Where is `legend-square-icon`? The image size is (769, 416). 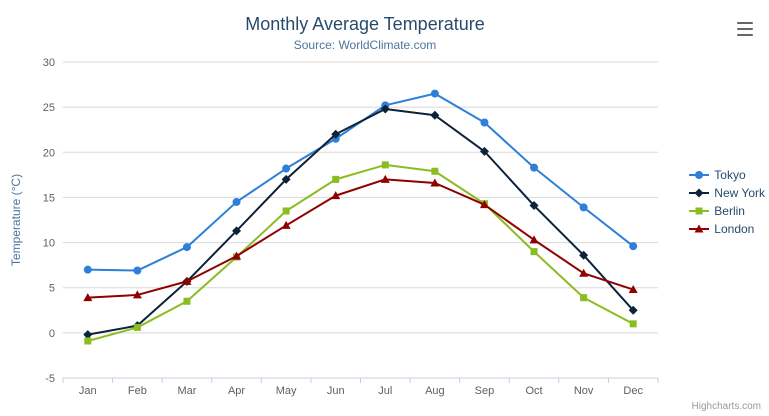
legend-square-icon is located at coordinates (699, 211).